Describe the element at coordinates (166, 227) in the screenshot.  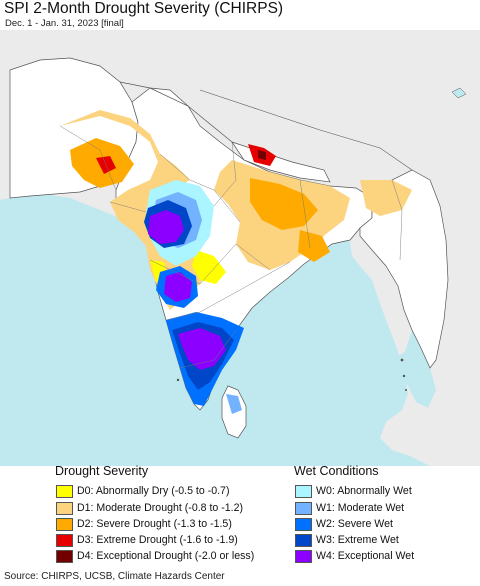
I see `wet-w4-gujarat` at that location.